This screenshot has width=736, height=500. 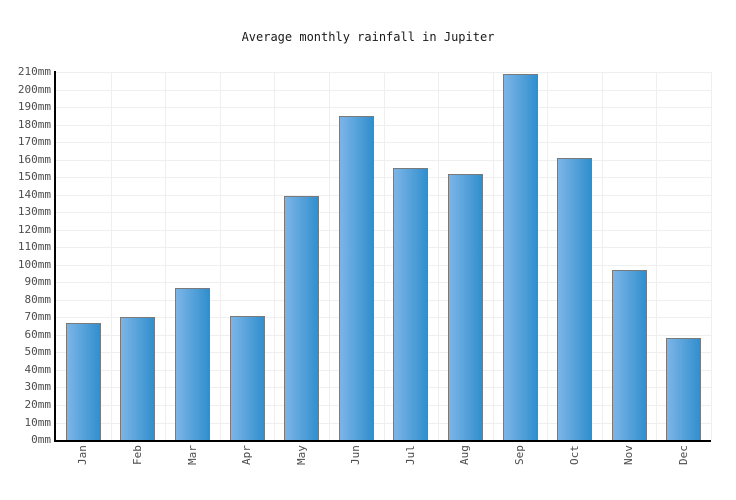 What do you see at coordinates (41, 439) in the screenshot?
I see `y-tick-label: 0mm` at bounding box center [41, 439].